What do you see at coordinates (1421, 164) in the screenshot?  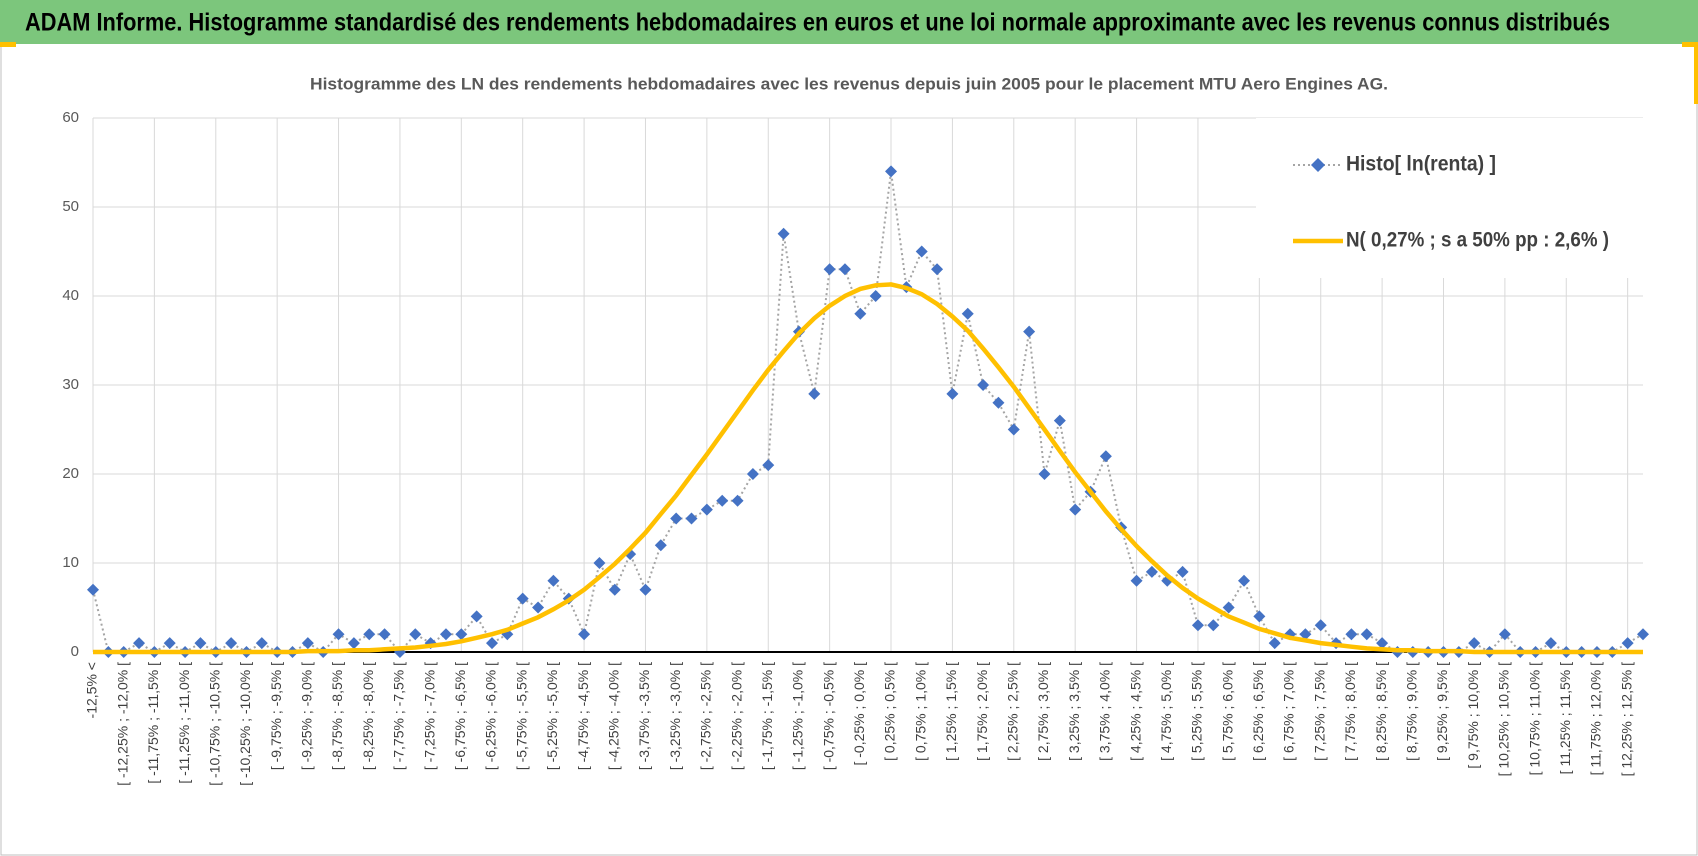 I see `legend-label: Histo[ ln(renta) ]` at bounding box center [1421, 164].